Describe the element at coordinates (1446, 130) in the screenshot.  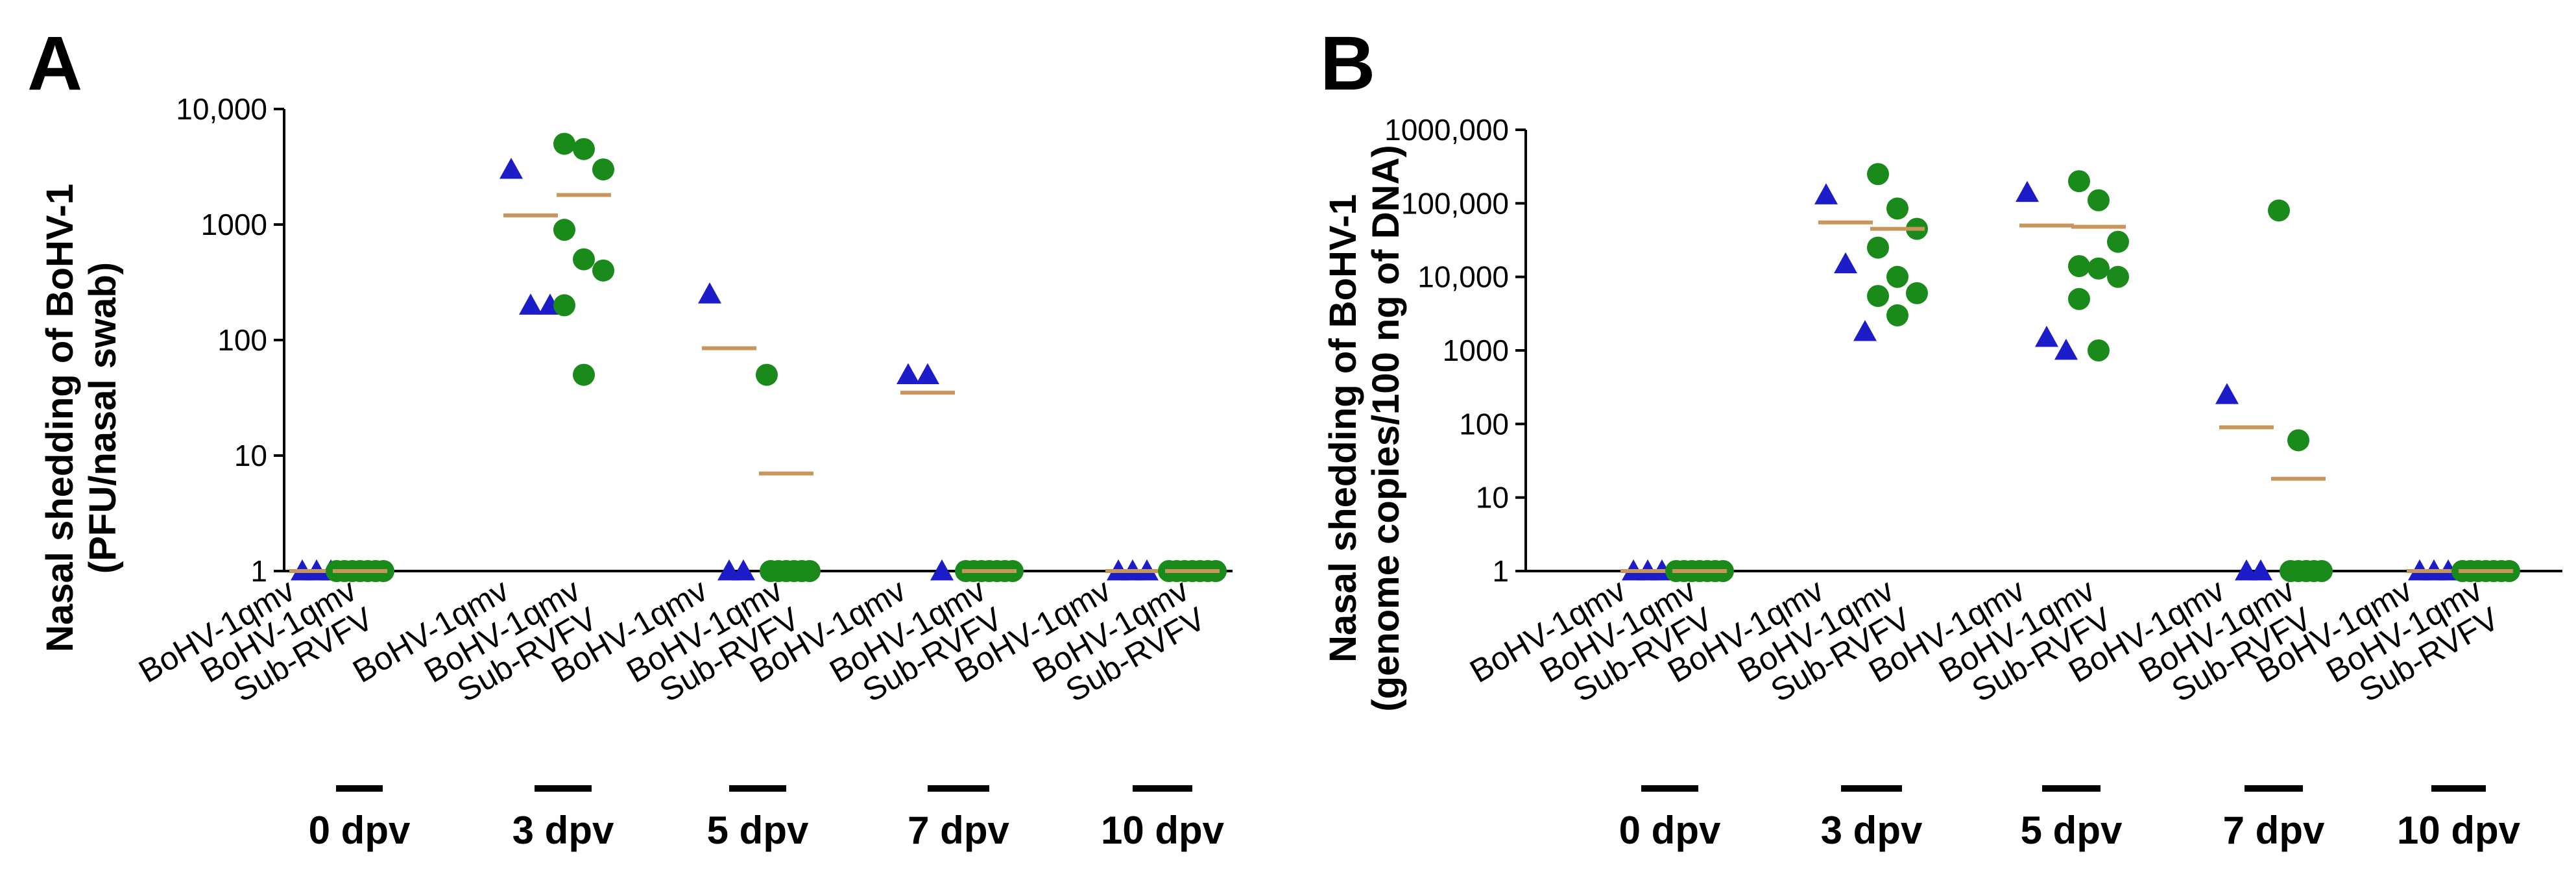
I see `y-tick-label: 1000,000` at that location.